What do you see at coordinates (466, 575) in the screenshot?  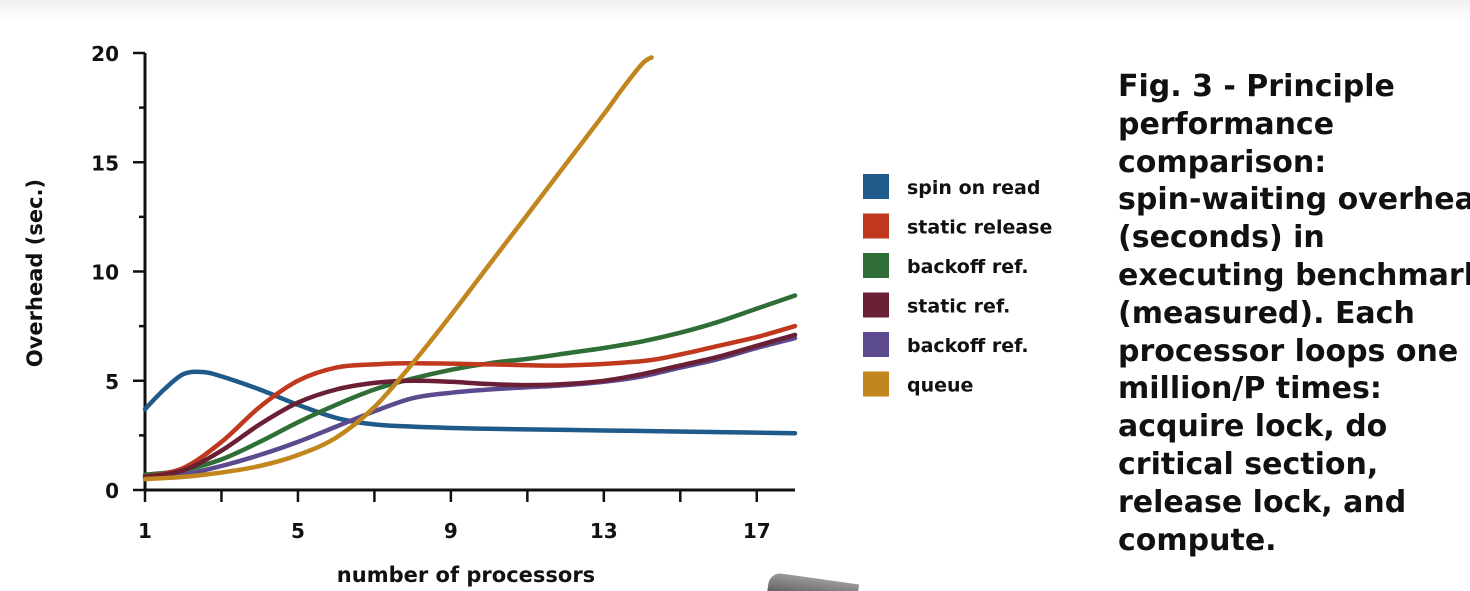 I see `x-axis-label: number of processors` at bounding box center [466, 575].